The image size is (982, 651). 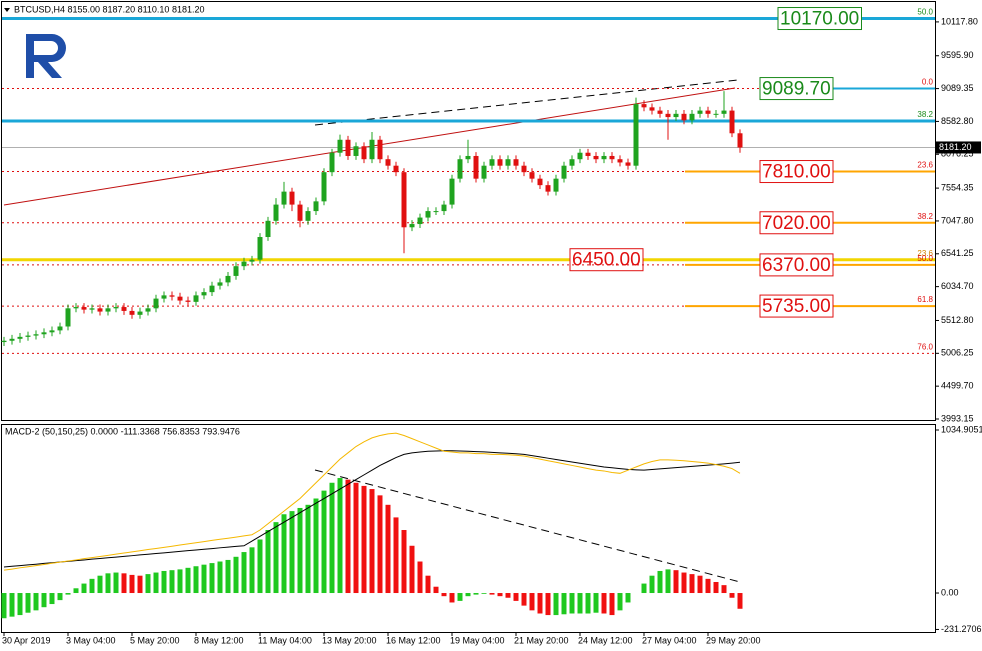 What do you see at coordinates (957, 286) in the screenshot?
I see `y-tick-label: 6034.70` at bounding box center [957, 286].